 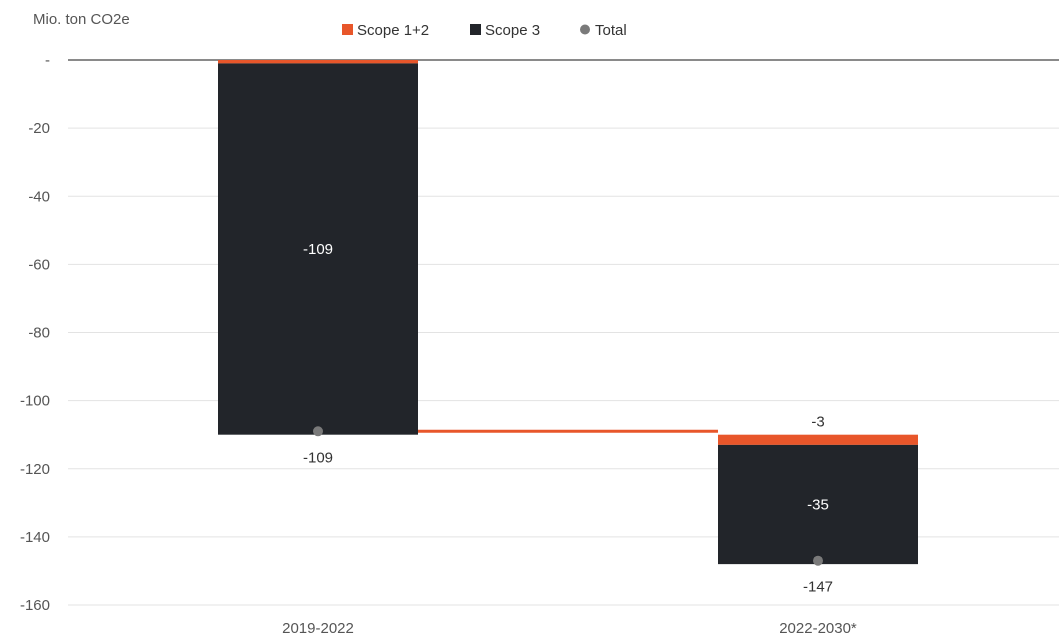 What do you see at coordinates (35, 537) in the screenshot?
I see `y-tick-label: -140` at bounding box center [35, 537].